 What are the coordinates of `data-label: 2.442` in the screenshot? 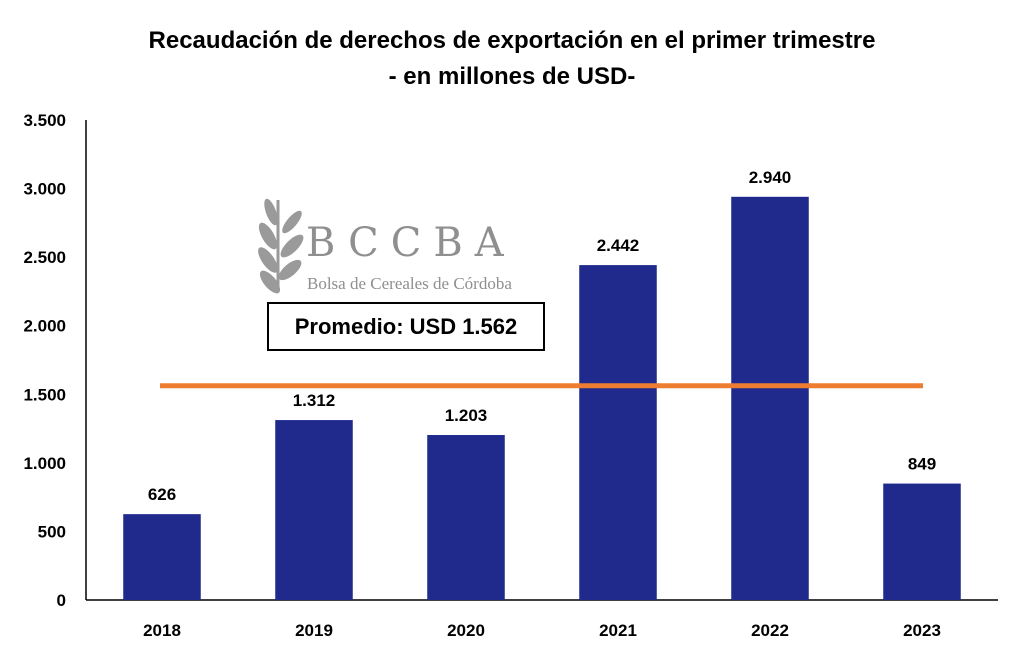 It's located at (618, 245).